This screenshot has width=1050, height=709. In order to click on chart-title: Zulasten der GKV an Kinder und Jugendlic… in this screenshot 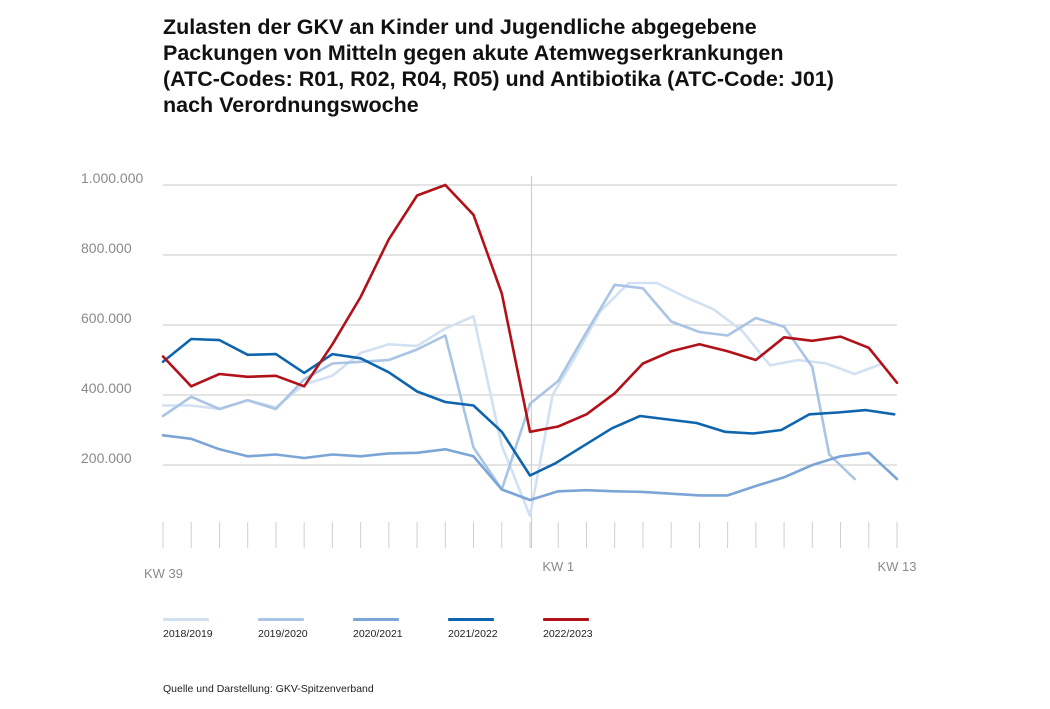, I will do `click(593, 66)`.